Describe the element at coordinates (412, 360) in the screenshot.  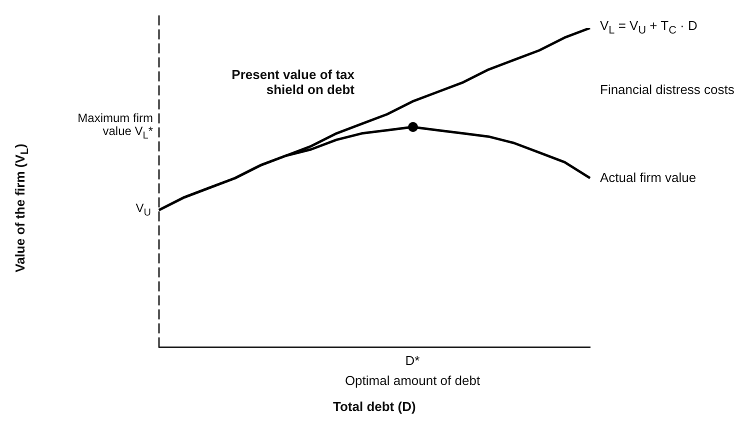
I see `text: D*` at that location.